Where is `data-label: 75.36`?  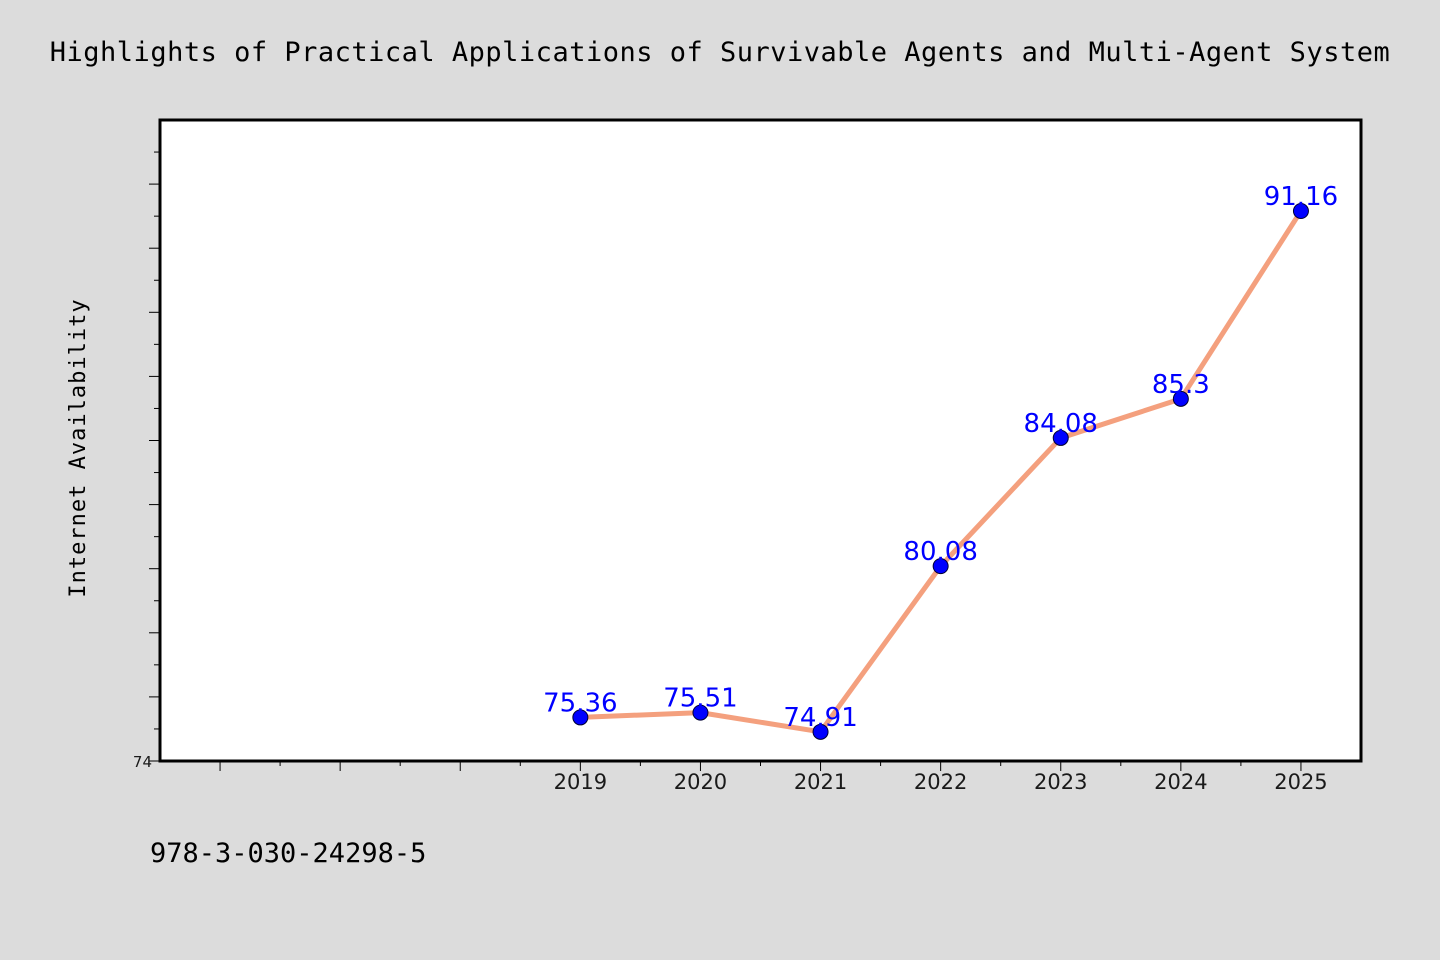 data-label: 75.36 is located at coordinates (580, 703).